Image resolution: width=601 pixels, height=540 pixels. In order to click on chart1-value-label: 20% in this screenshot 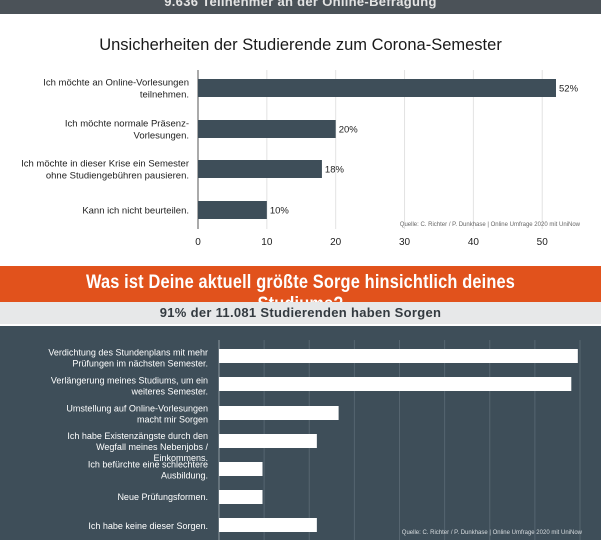, I will do `click(349, 130)`.